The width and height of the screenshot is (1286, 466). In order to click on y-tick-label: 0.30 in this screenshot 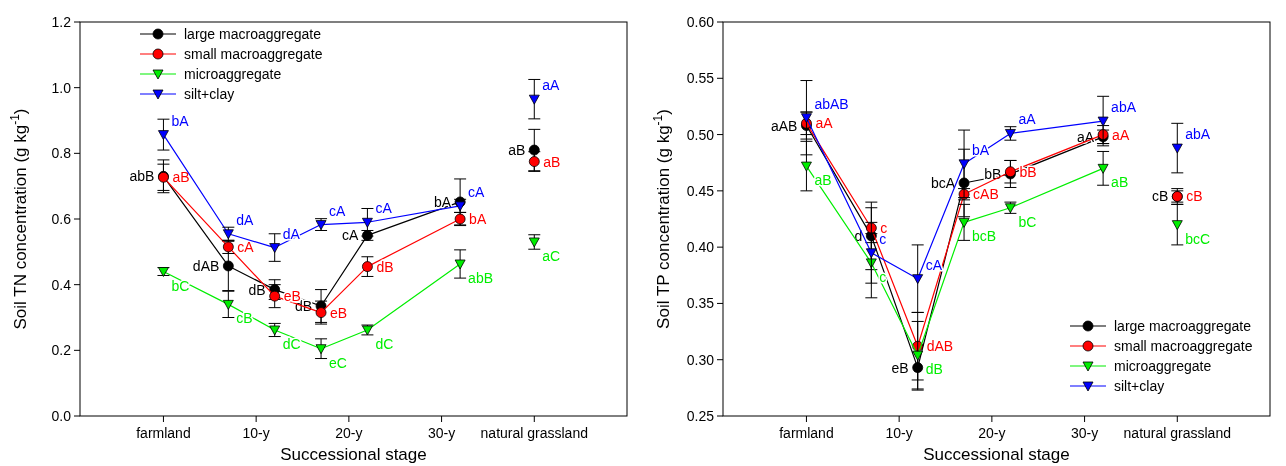, I will do `click(700, 359)`.